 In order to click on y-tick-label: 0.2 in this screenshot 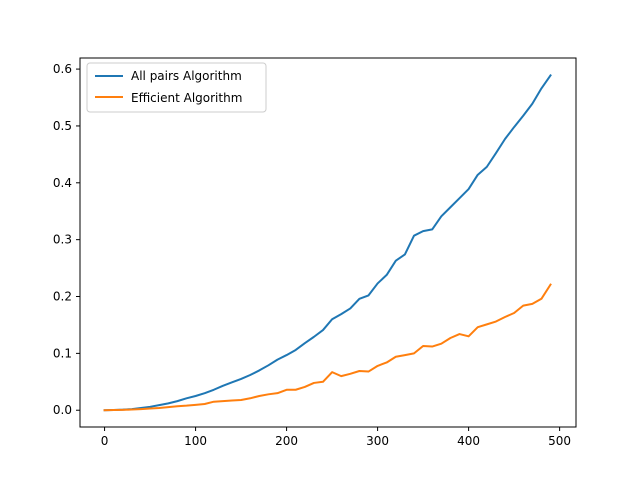, I will do `click(62, 297)`.